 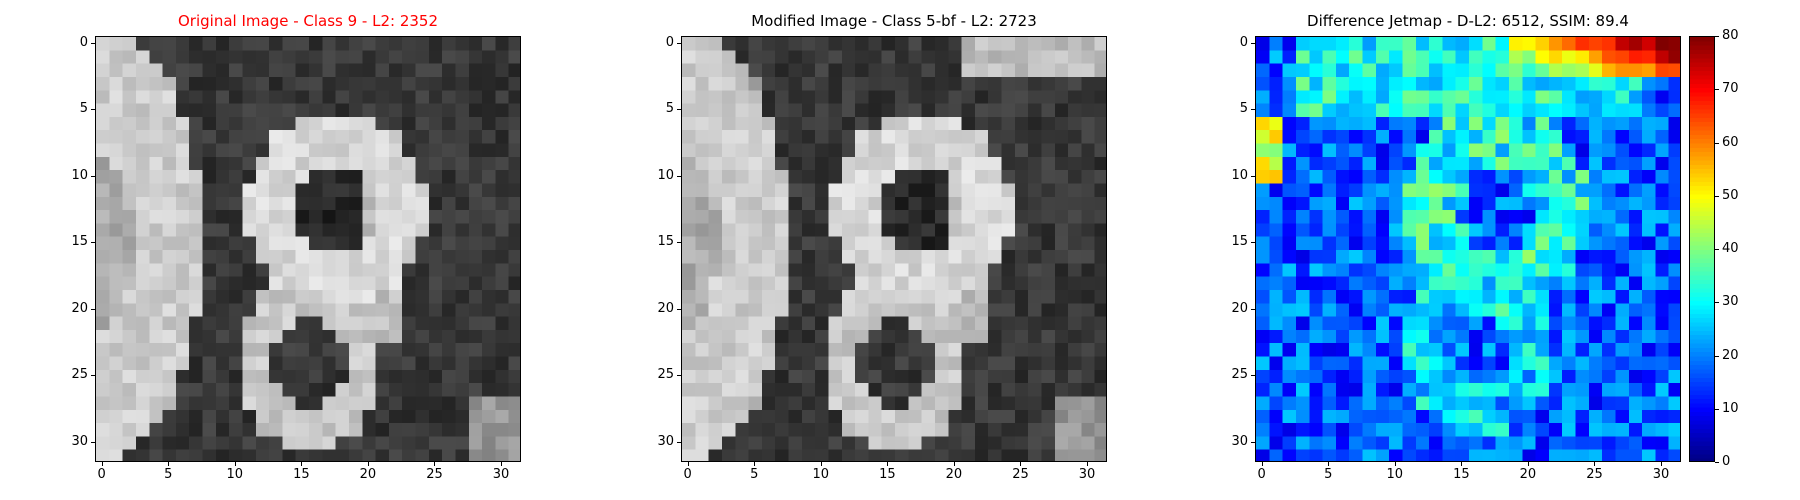 What do you see at coordinates (1395, 474) in the screenshot?
I see `x-tick-label: 10` at bounding box center [1395, 474].